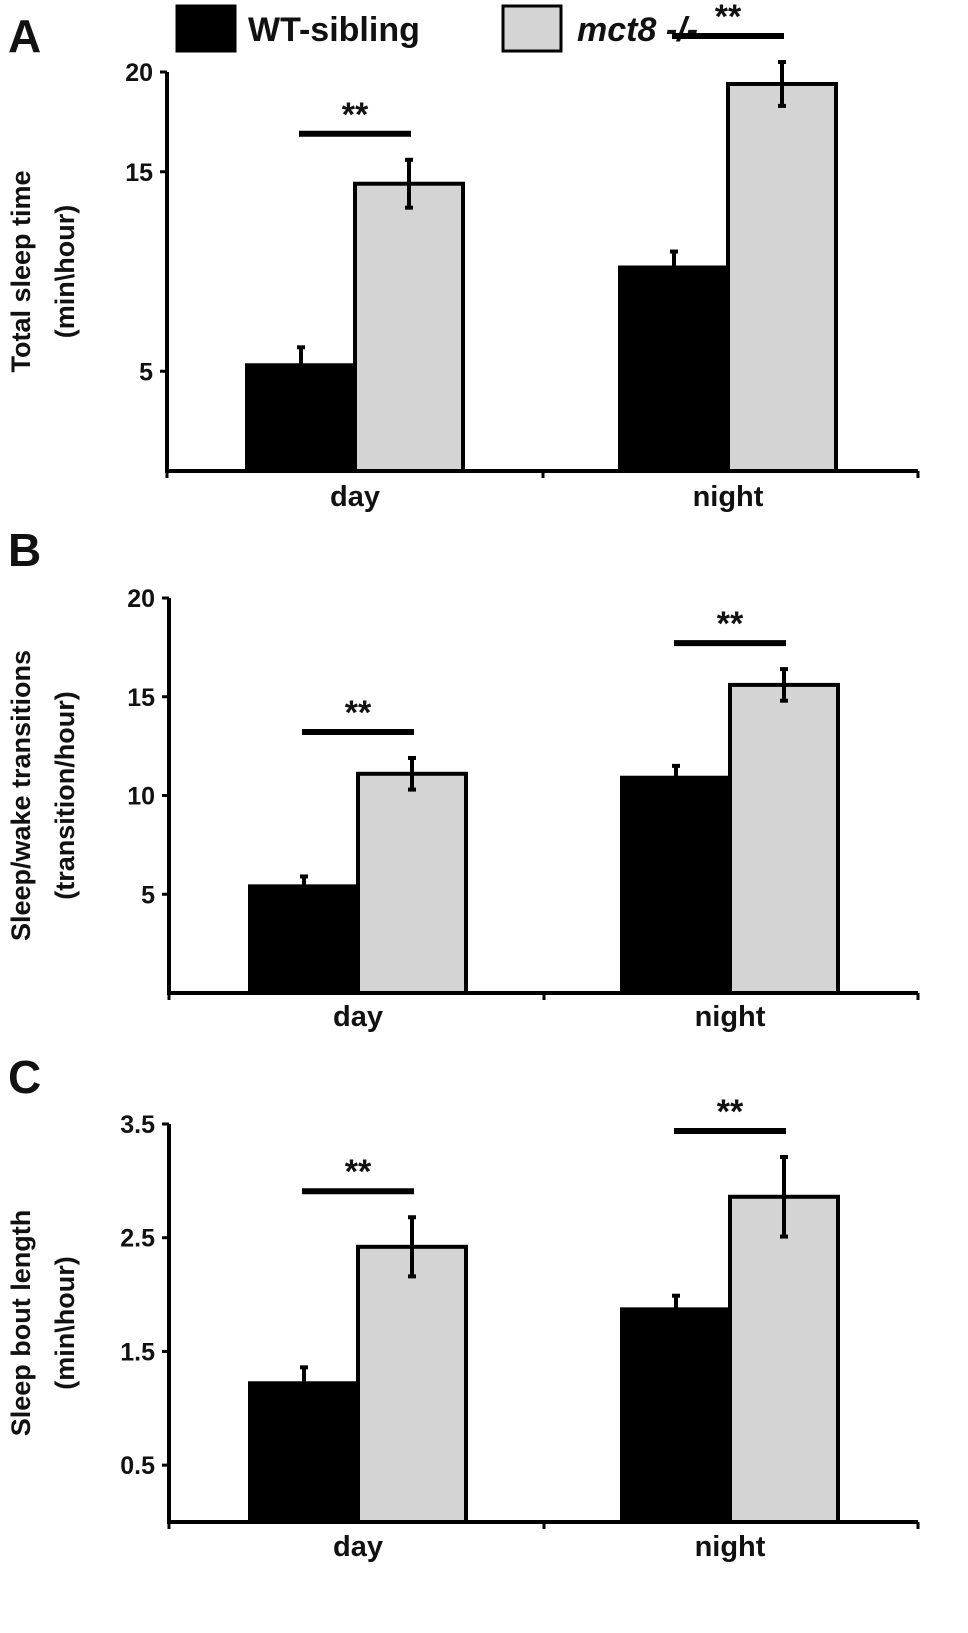  What do you see at coordinates (137, 1125) in the screenshot?
I see `y-tick-label: 3.5` at bounding box center [137, 1125].